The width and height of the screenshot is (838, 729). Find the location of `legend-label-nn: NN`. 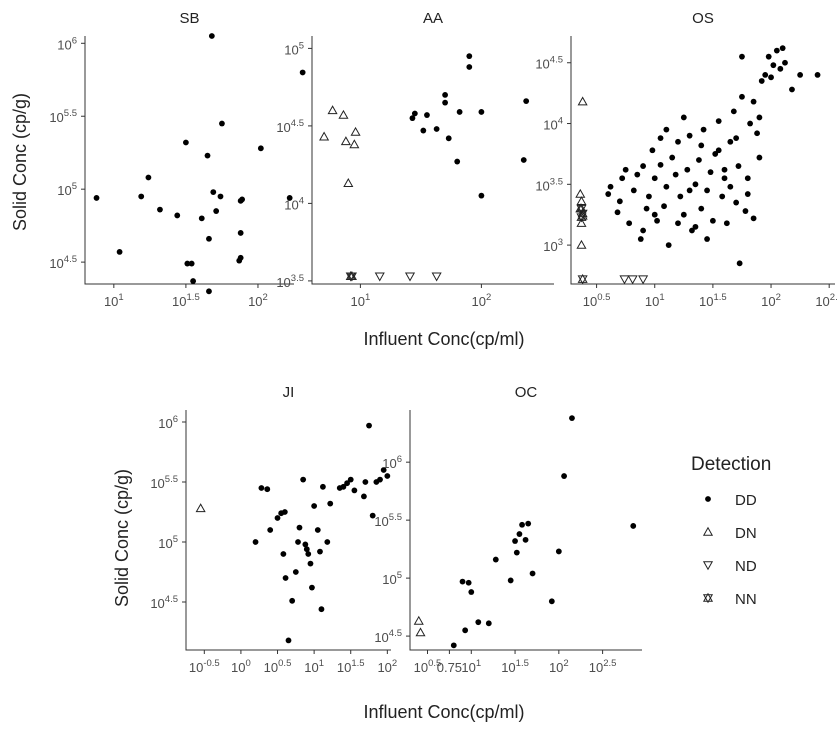

legend-label-nn: NN is located at coordinates (746, 599).